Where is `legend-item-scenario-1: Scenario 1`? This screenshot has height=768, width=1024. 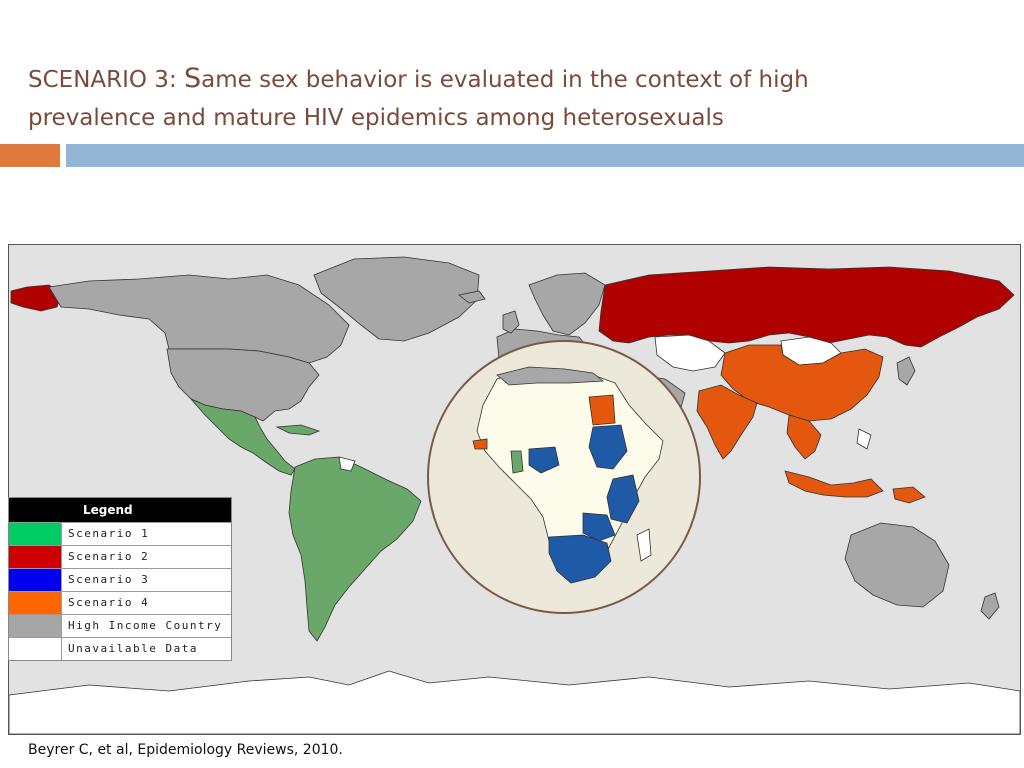
legend-item-scenario-1: Scenario 1 is located at coordinates (120, 533).